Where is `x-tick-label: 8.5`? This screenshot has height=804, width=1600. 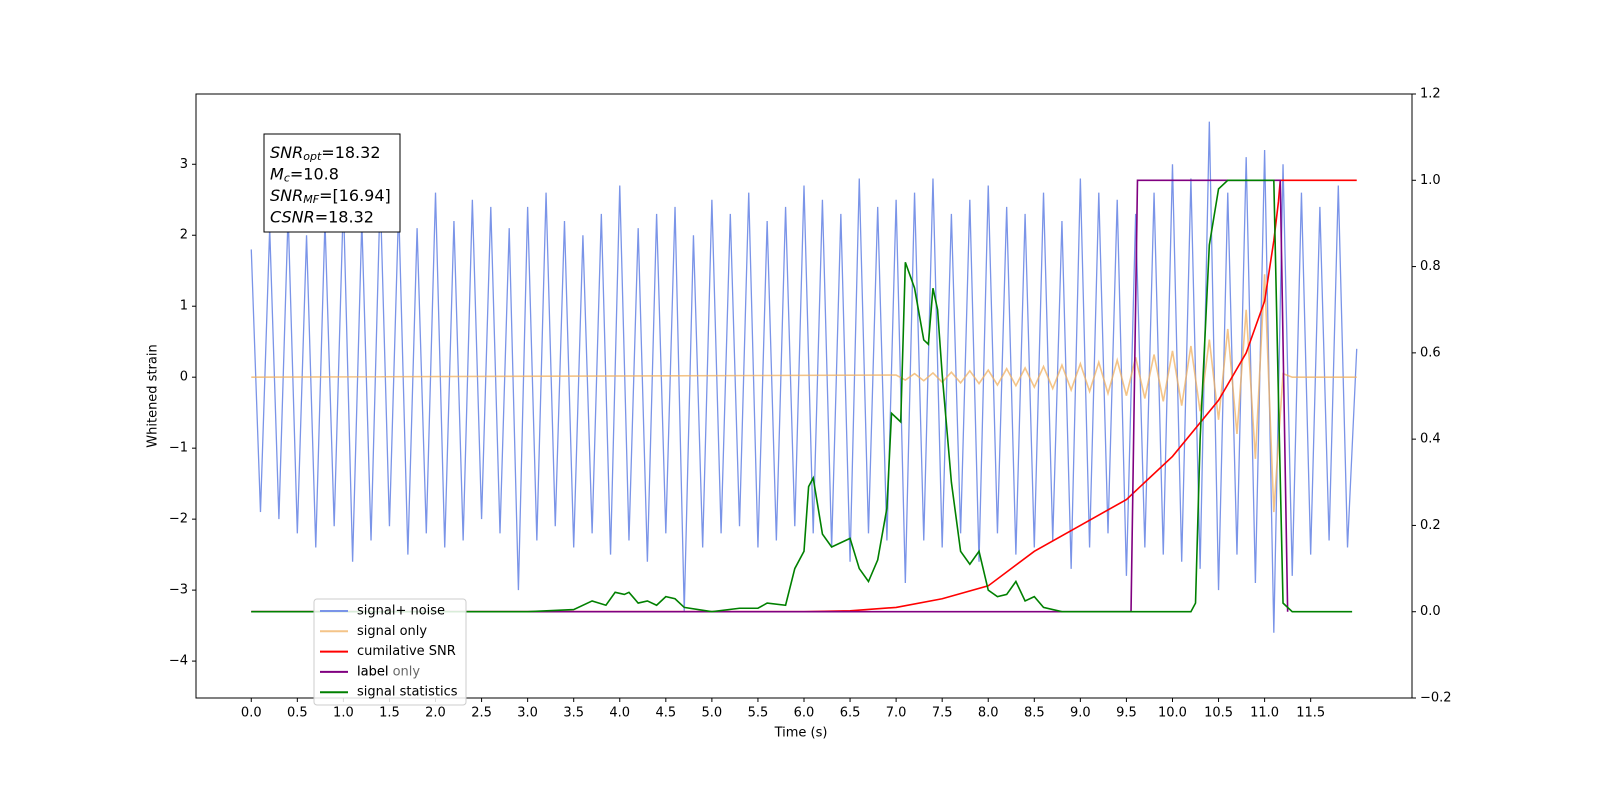
x-tick-label: 8.5 is located at coordinates (1034, 713).